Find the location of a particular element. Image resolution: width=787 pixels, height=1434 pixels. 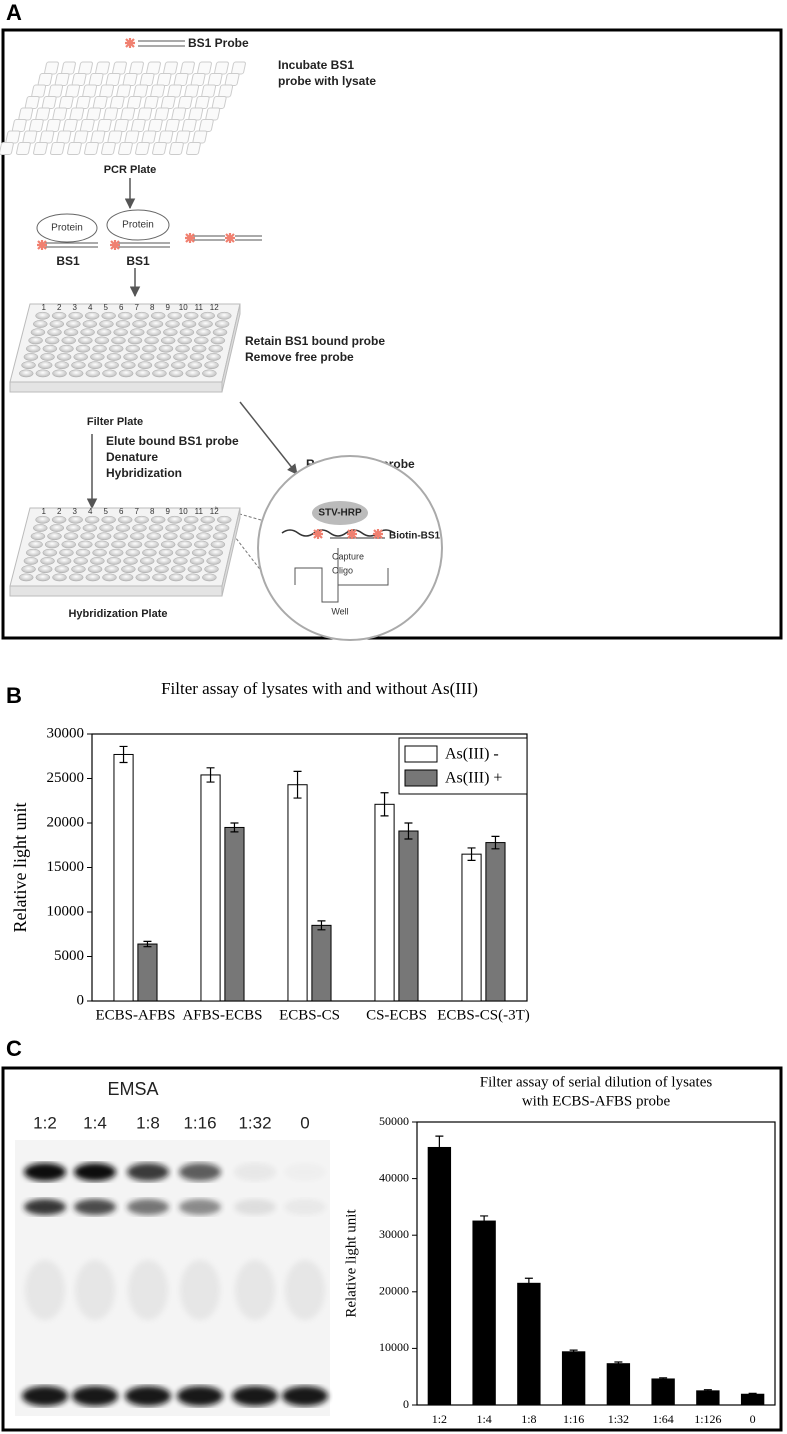

zoom-line is located at coordinates (241, 514).